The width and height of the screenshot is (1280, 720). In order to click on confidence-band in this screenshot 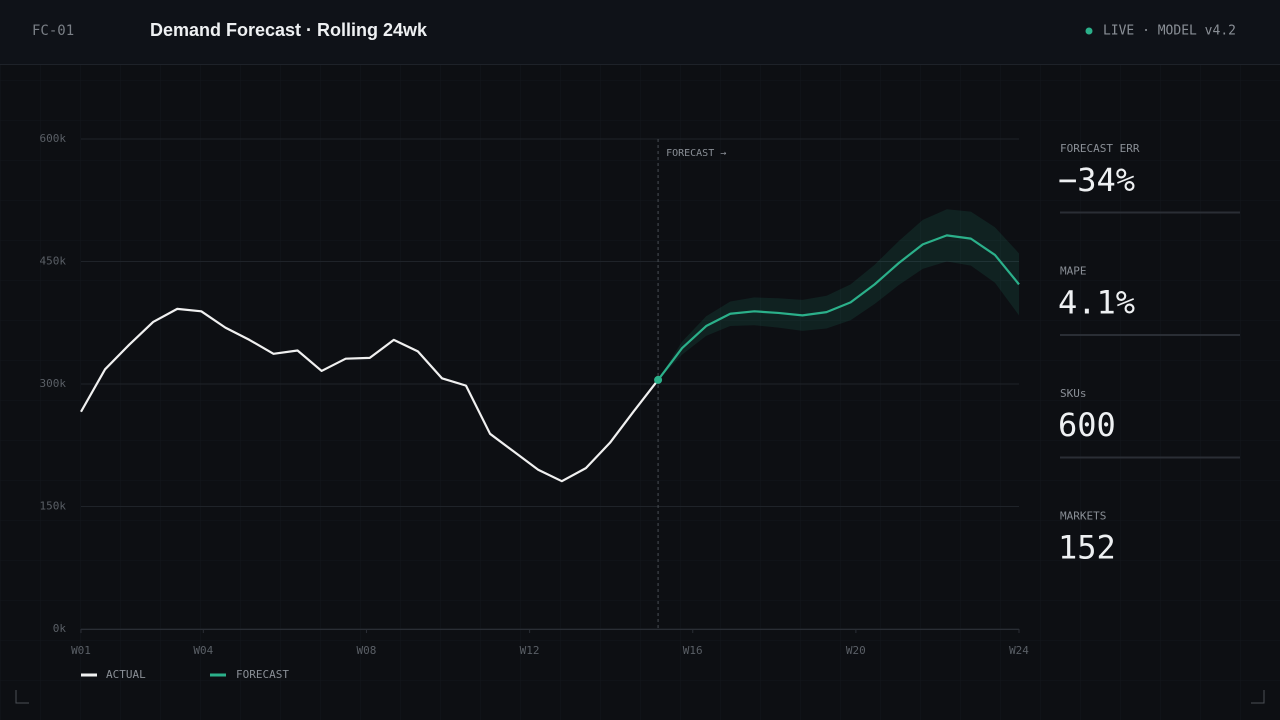, I will do `click(838, 294)`.